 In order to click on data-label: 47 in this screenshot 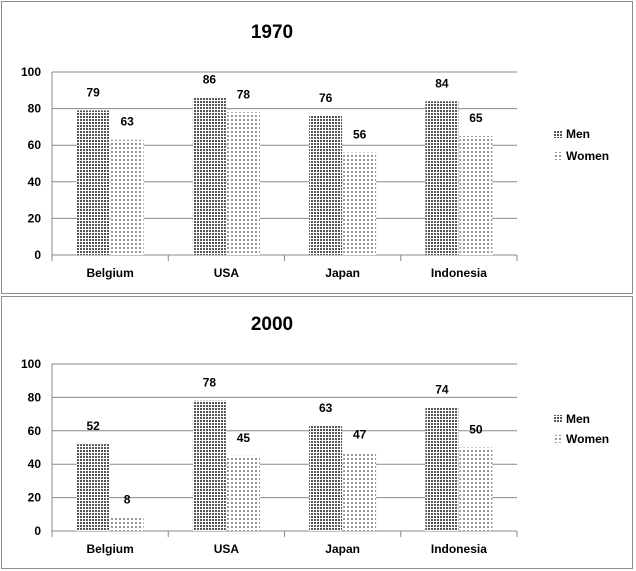, I will do `click(360, 435)`.